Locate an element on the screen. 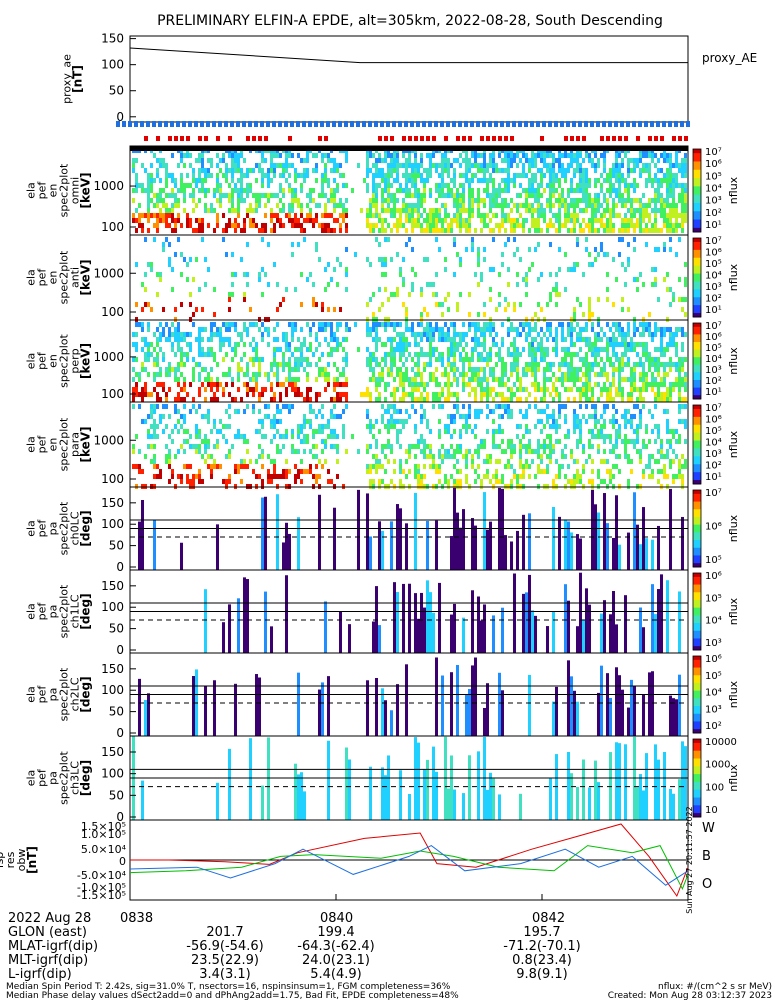 This screenshot has height=1000, width=775. blue-indicator is located at coordinates (658, 124).